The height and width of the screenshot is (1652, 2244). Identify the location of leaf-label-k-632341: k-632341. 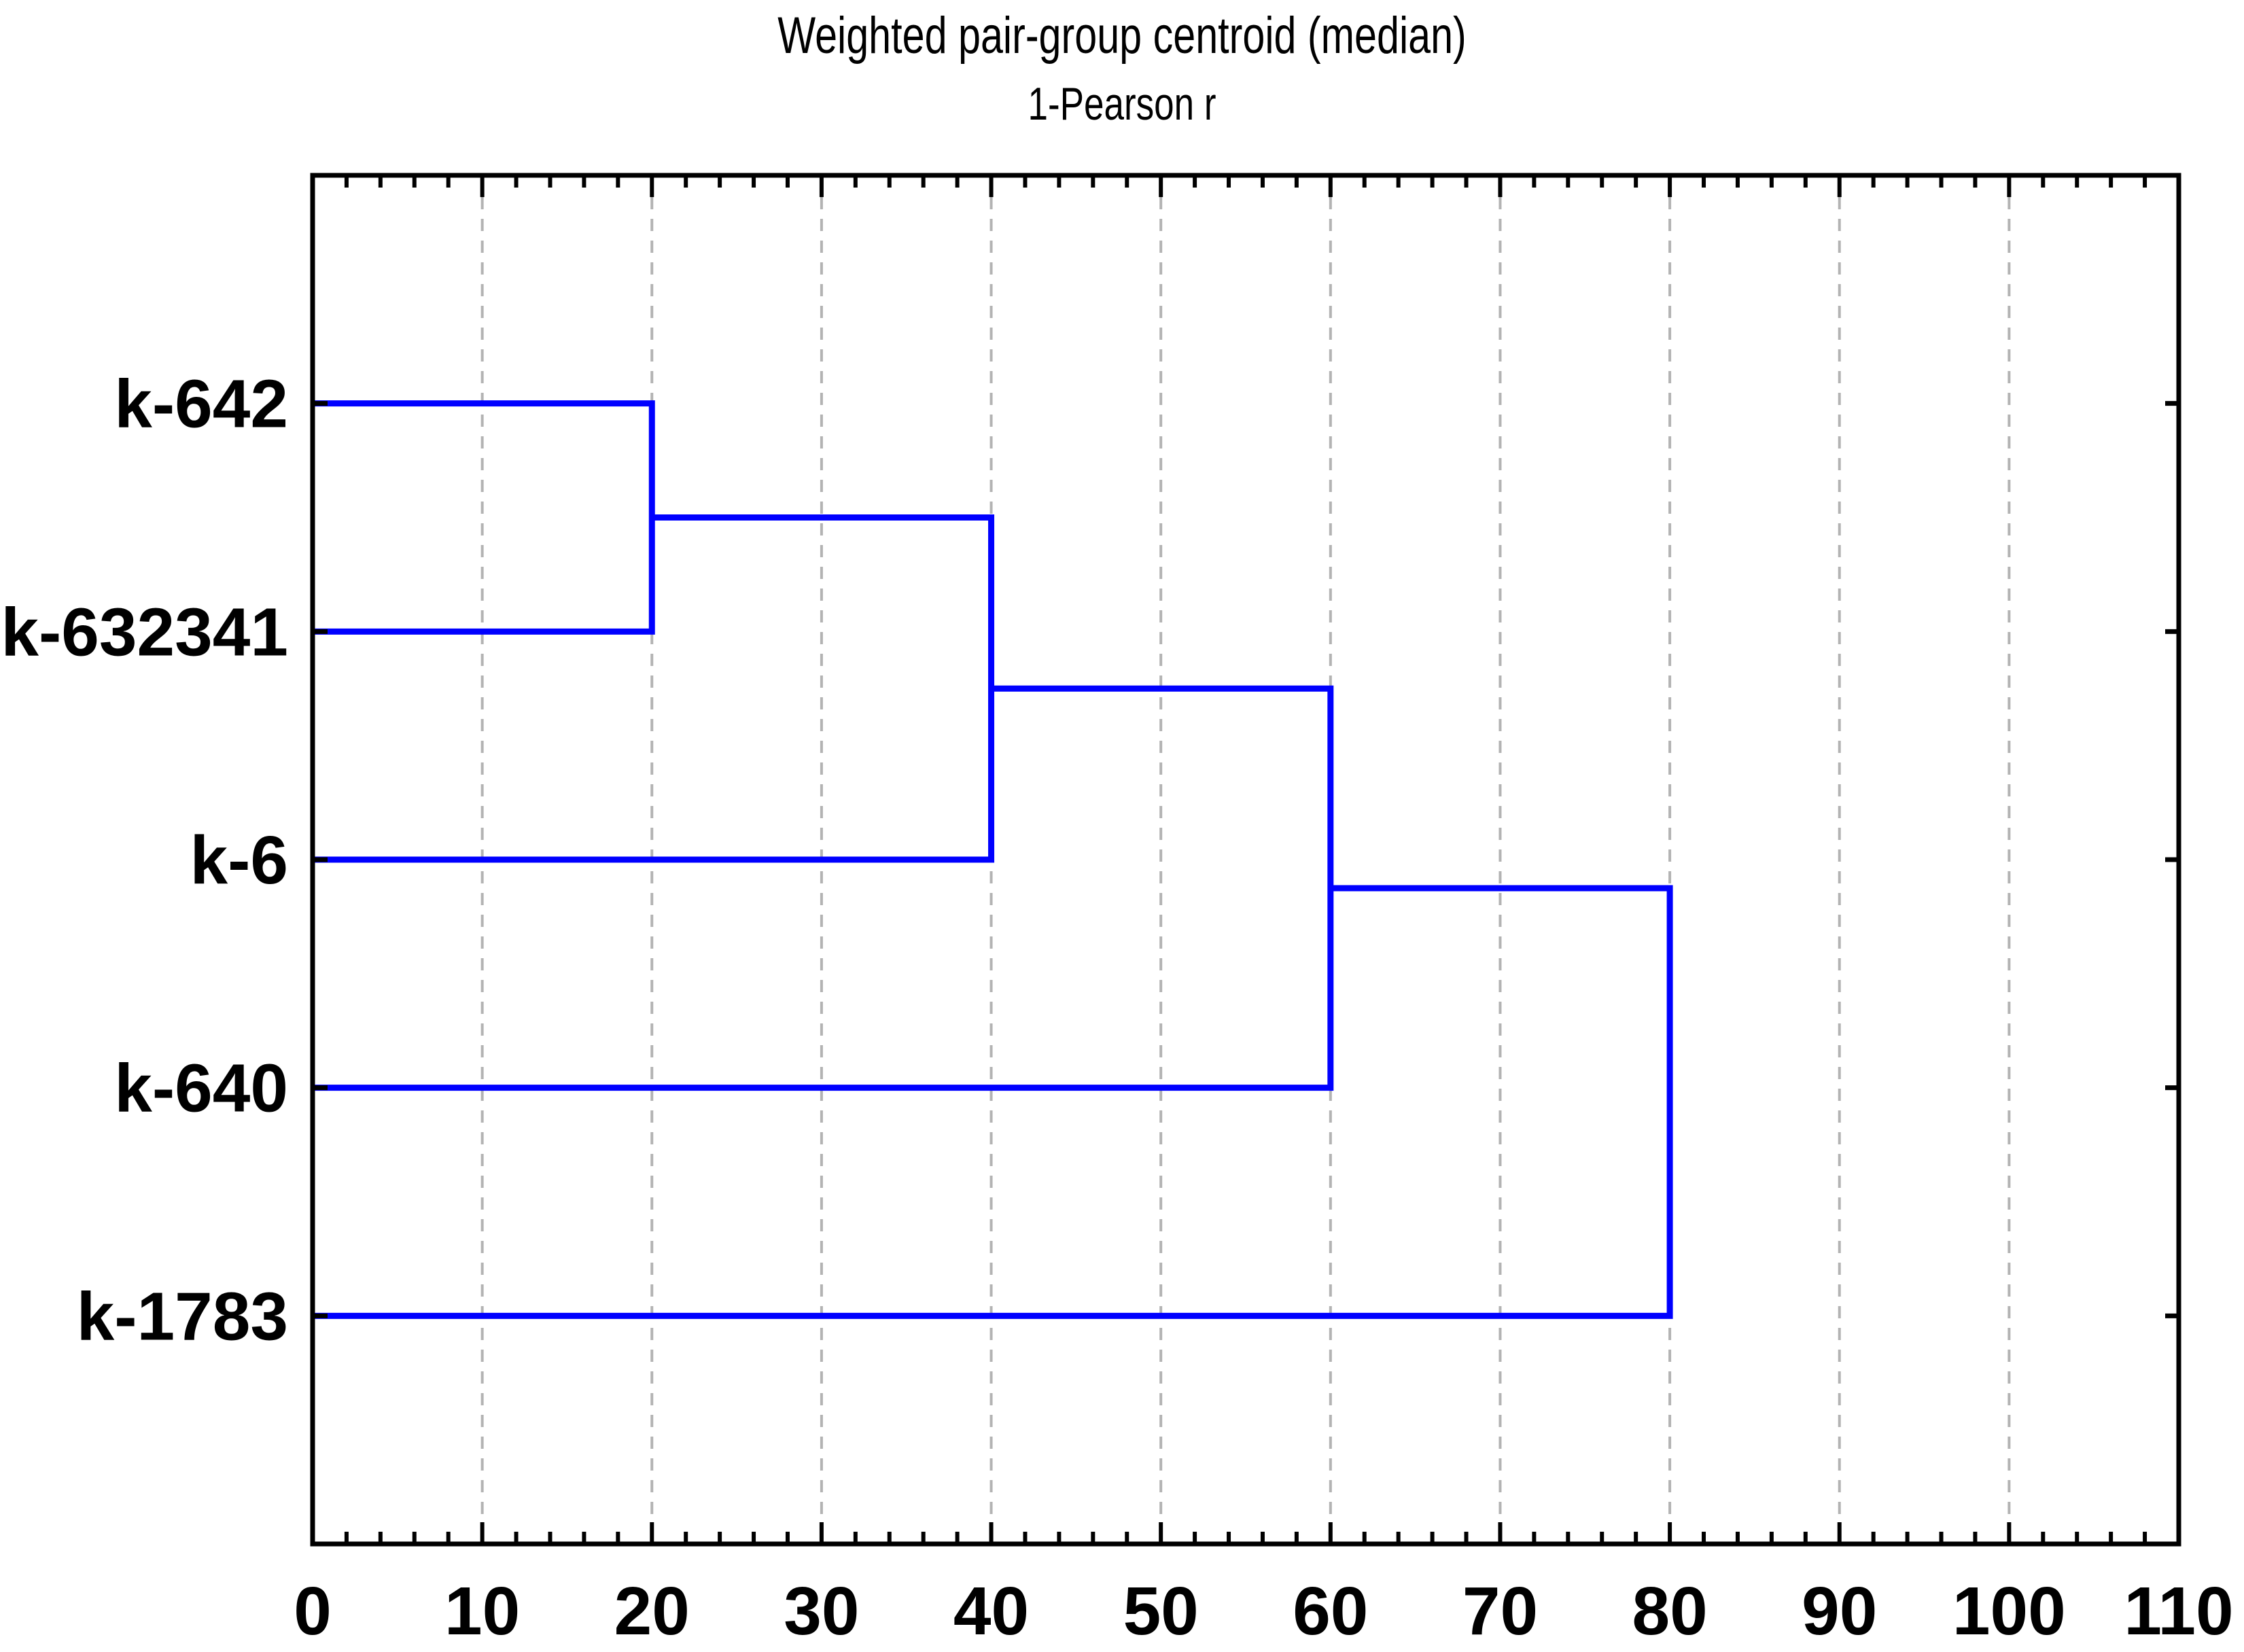
(144, 632).